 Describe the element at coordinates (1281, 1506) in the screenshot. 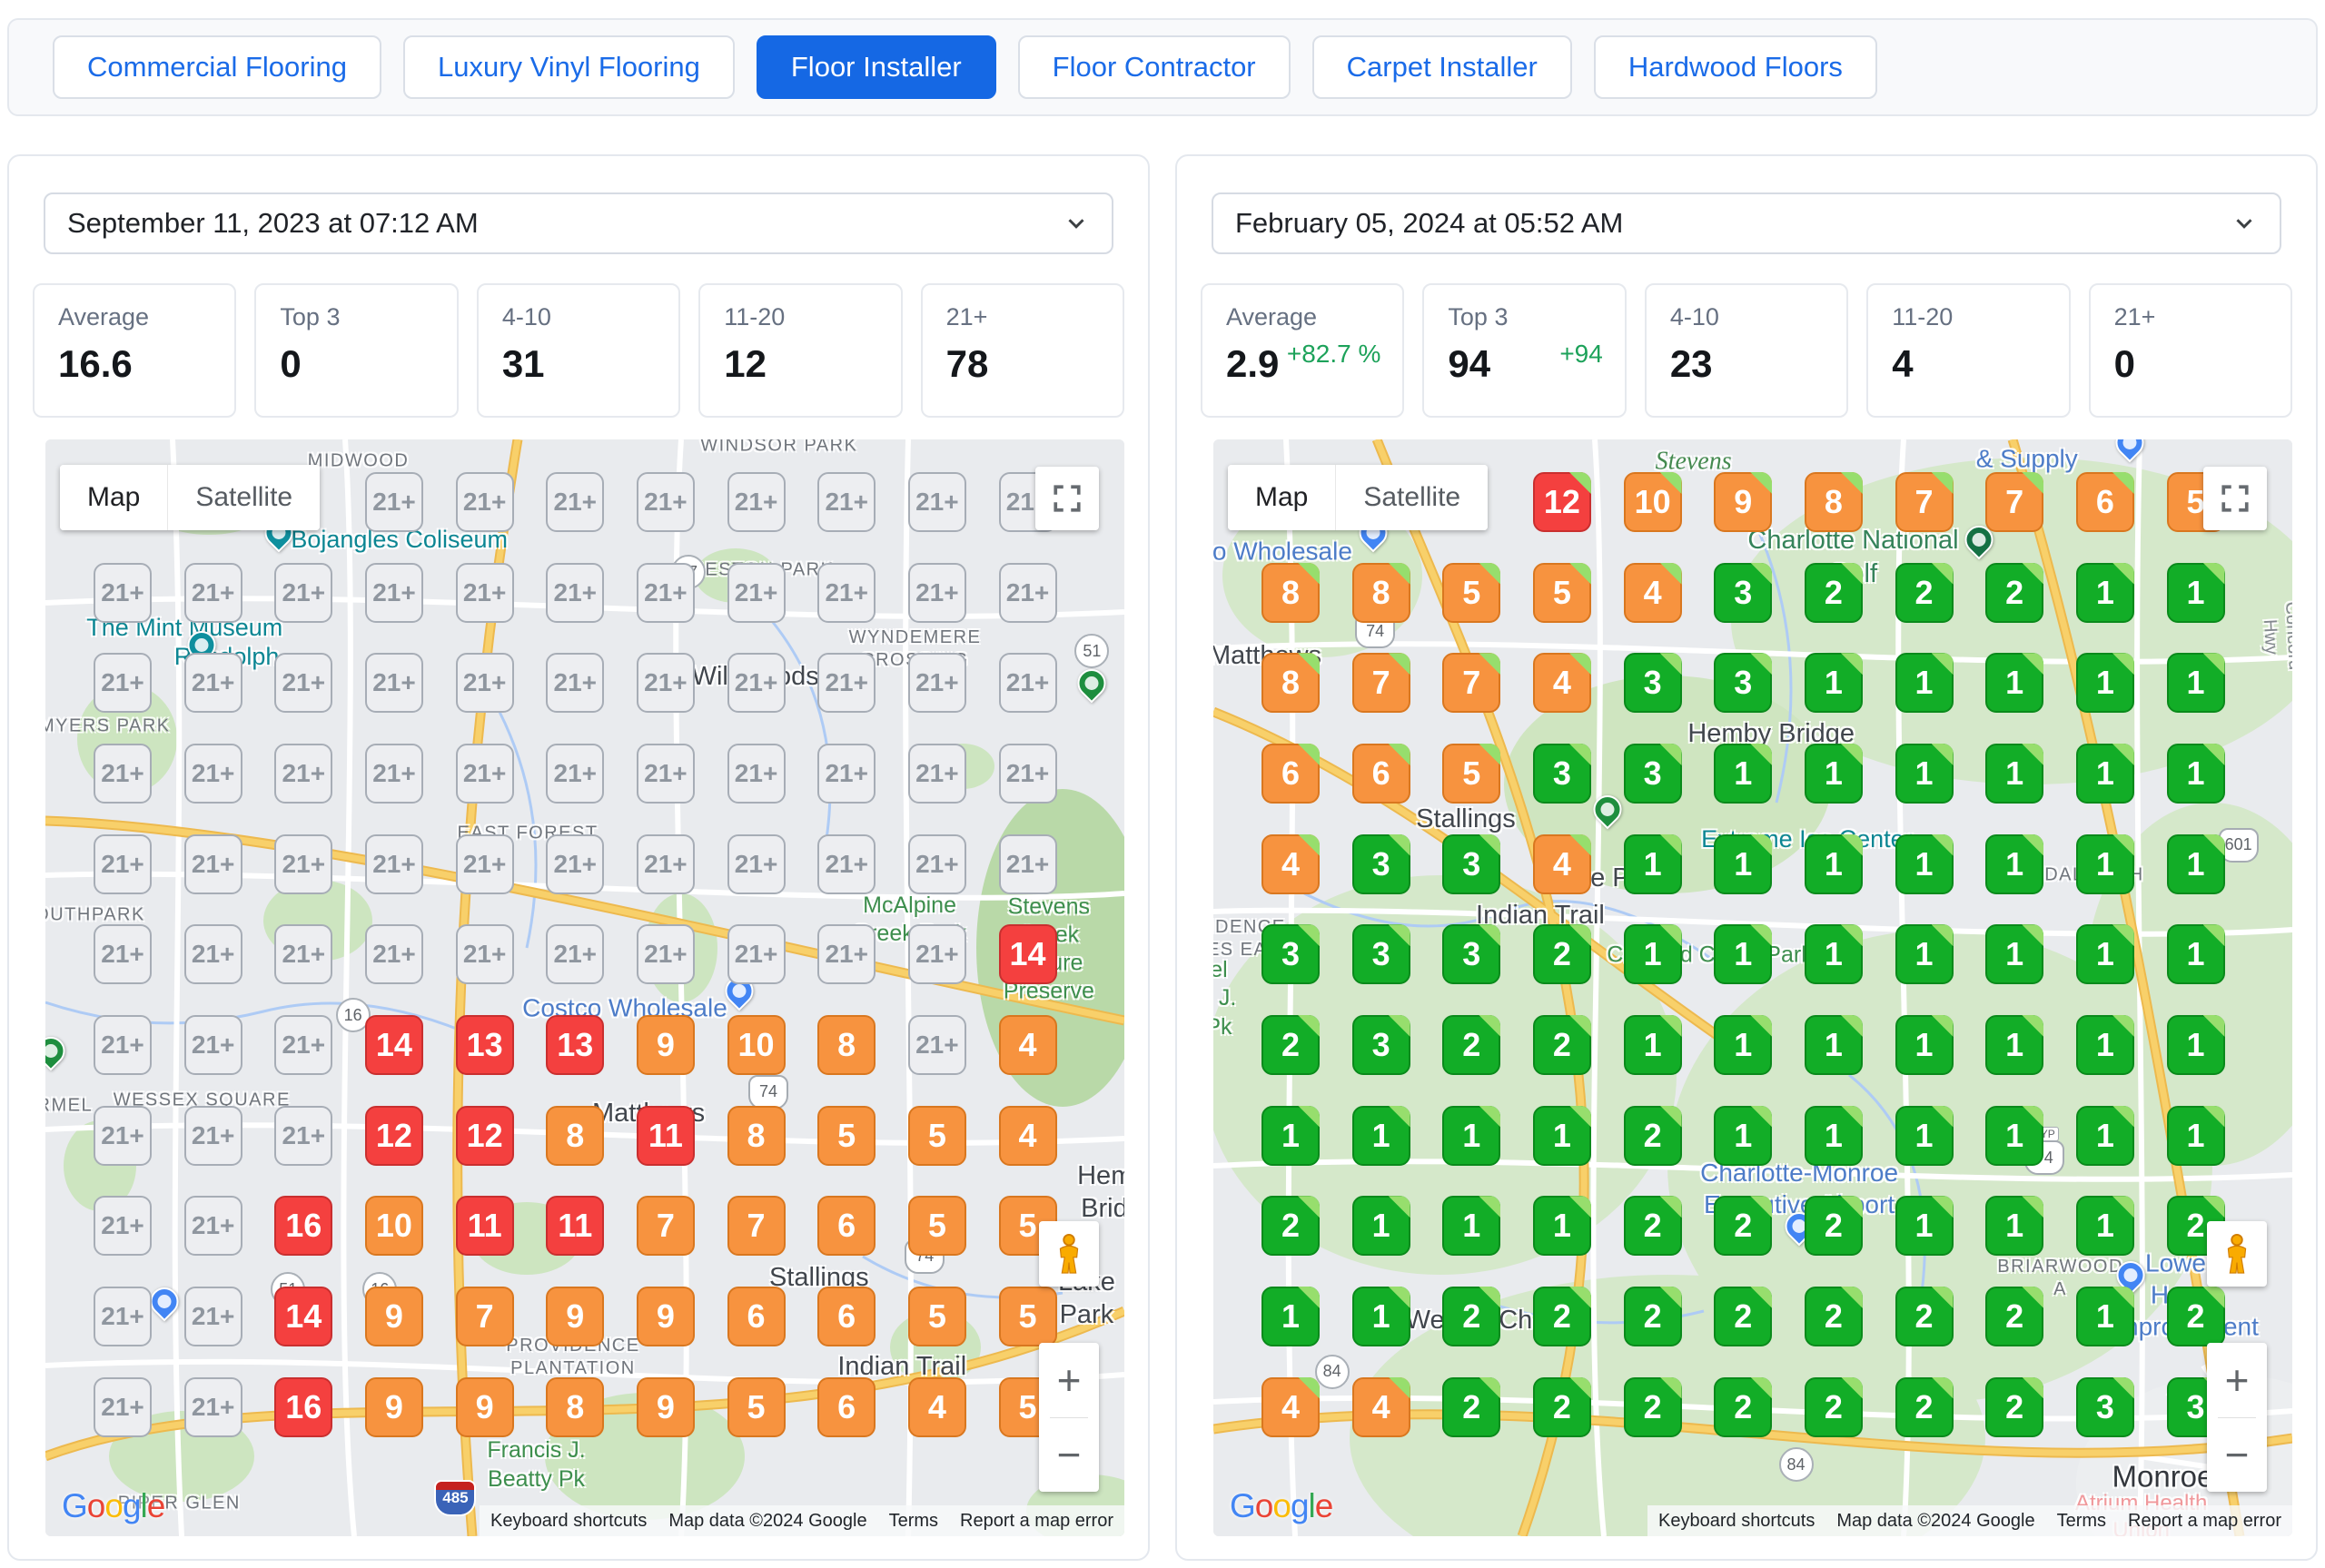

I see `google-logo: Google` at that location.